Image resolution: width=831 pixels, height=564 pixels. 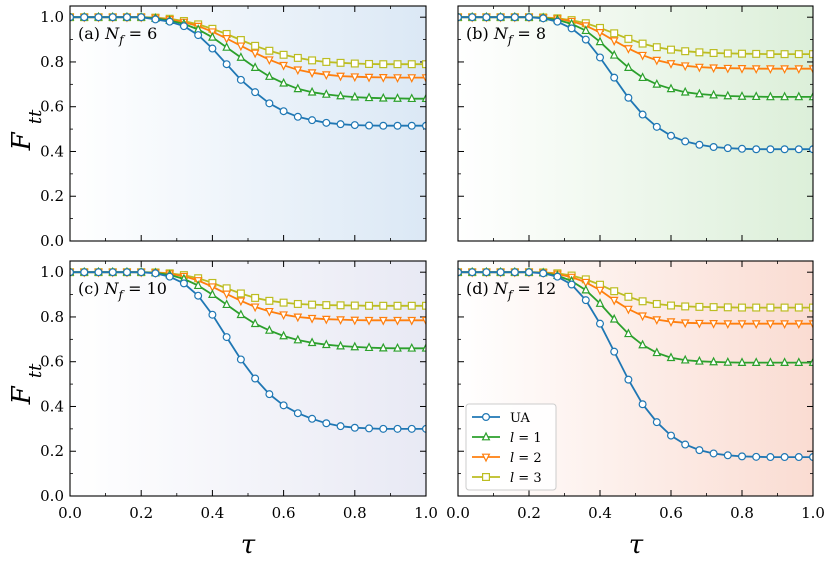 What do you see at coordinates (70, 513) in the screenshot?
I see `x-tick-label: 0.0` at bounding box center [70, 513].